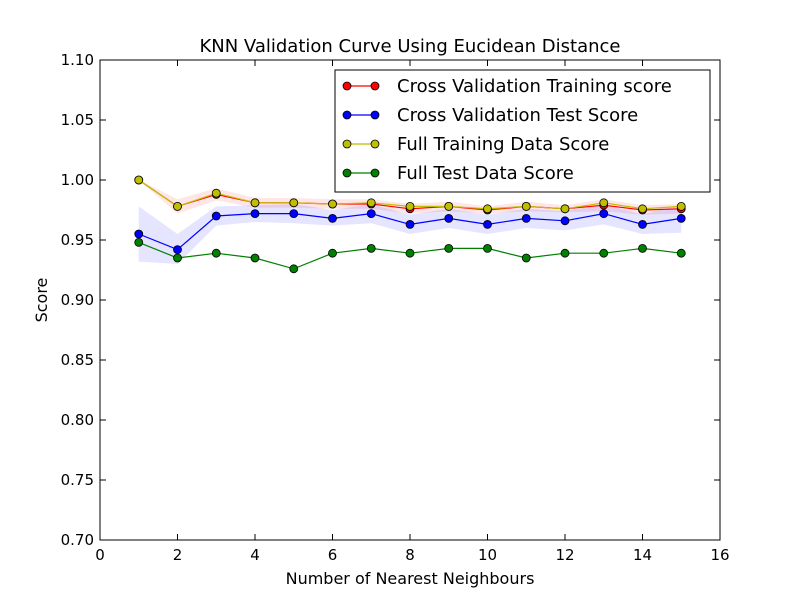  What do you see at coordinates (77, 420) in the screenshot?
I see `y-tick-label: 0.80` at bounding box center [77, 420].